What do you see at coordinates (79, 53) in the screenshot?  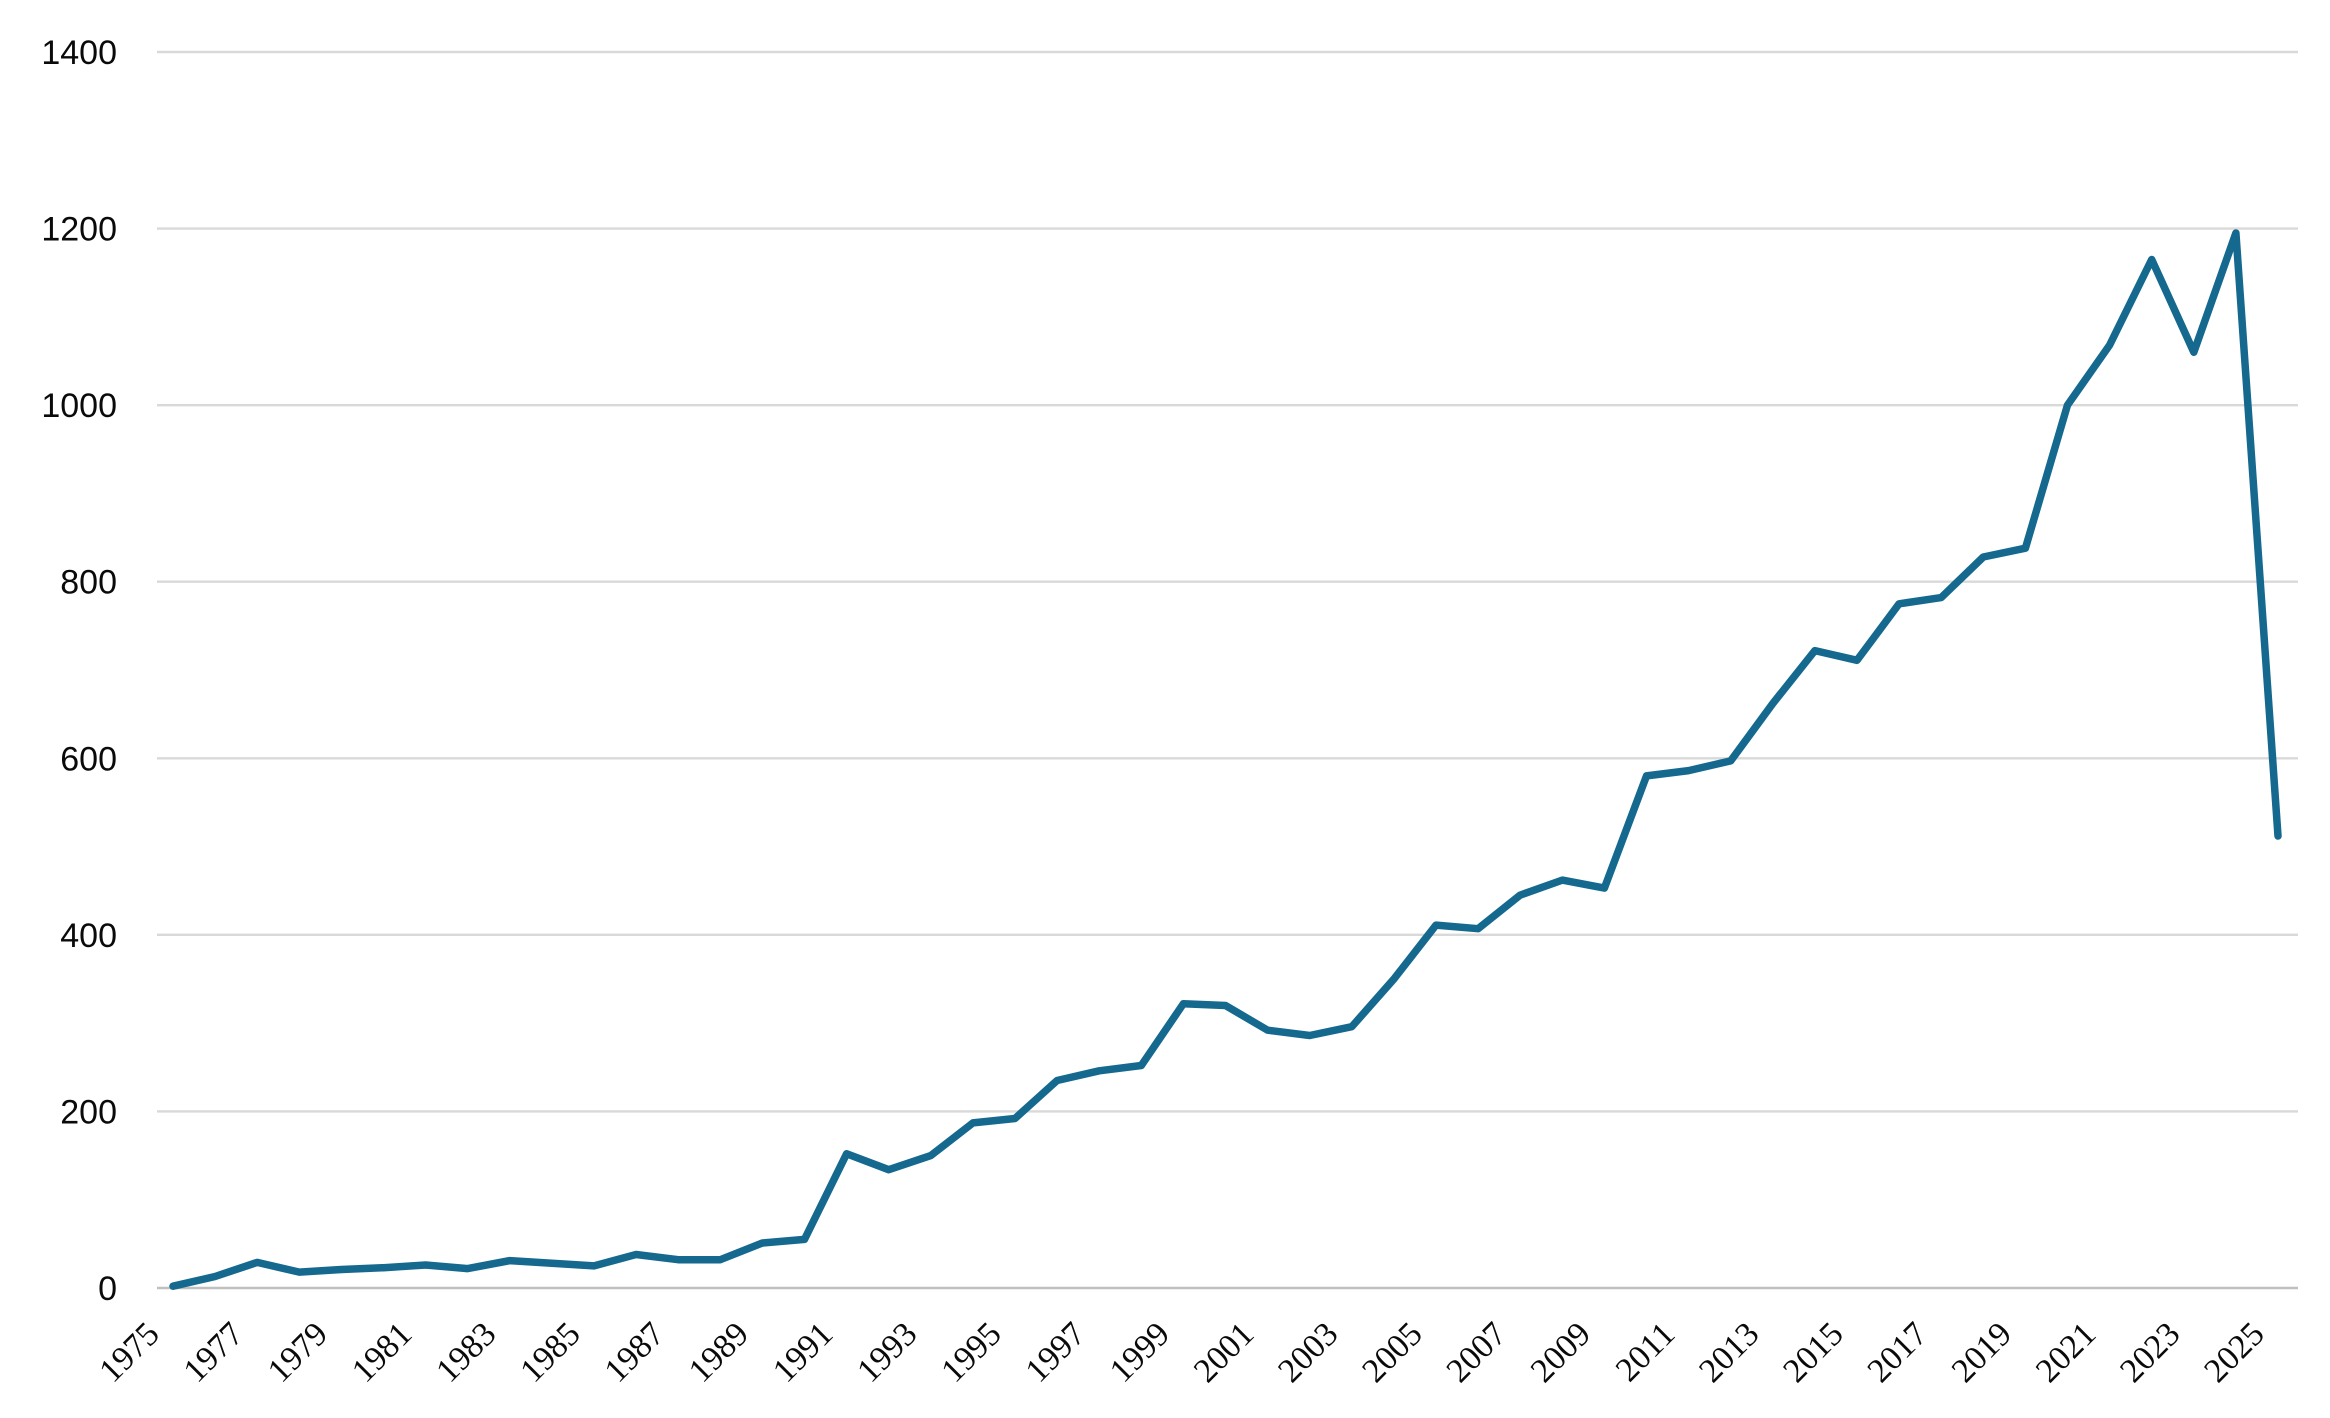 I see `y-axis-tick-label: 1400` at bounding box center [79, 53].